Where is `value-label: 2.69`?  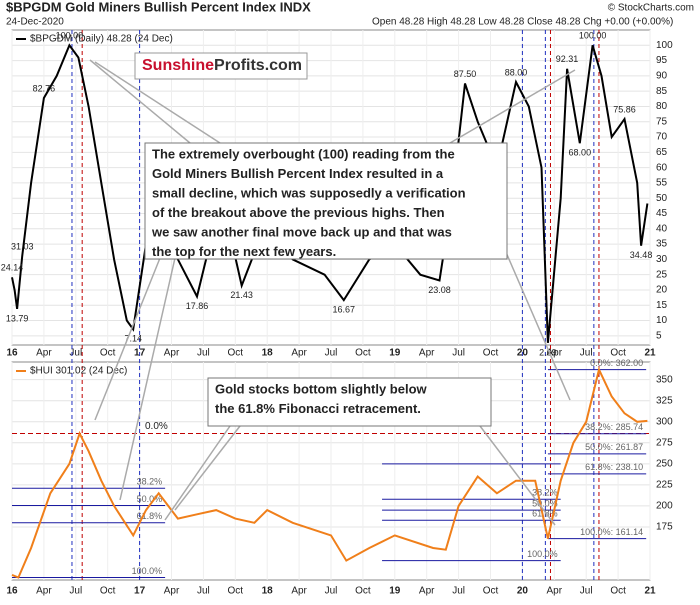
value-label: 2.69 is located at coordinates (548, 352).